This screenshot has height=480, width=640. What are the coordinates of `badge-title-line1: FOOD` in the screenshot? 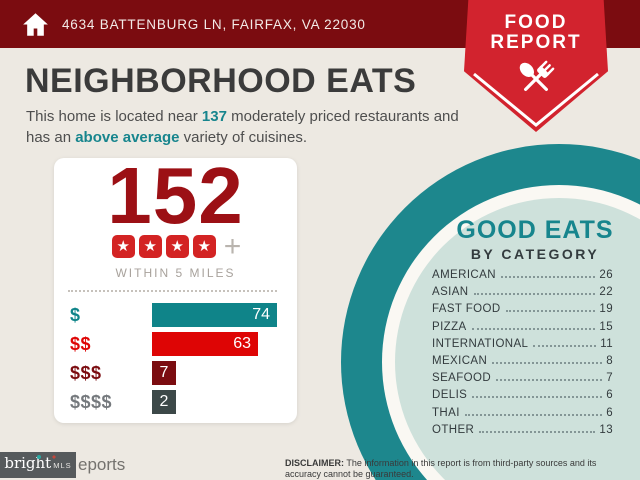 It's located at (536, 22).